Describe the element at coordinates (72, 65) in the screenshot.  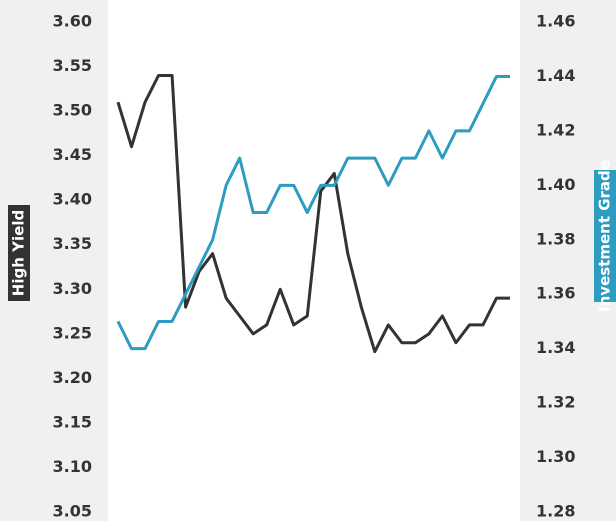
I see `y-tick-label: 3.55` at that location.